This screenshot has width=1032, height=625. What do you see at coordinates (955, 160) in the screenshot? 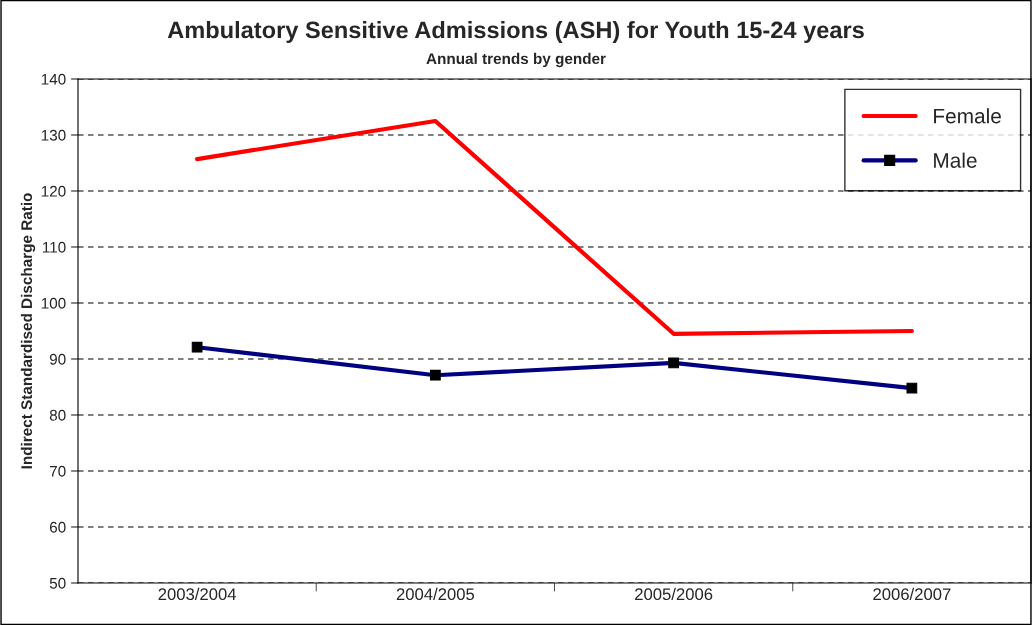
I see `legend-label: Male` at bounding box center [955, 160].